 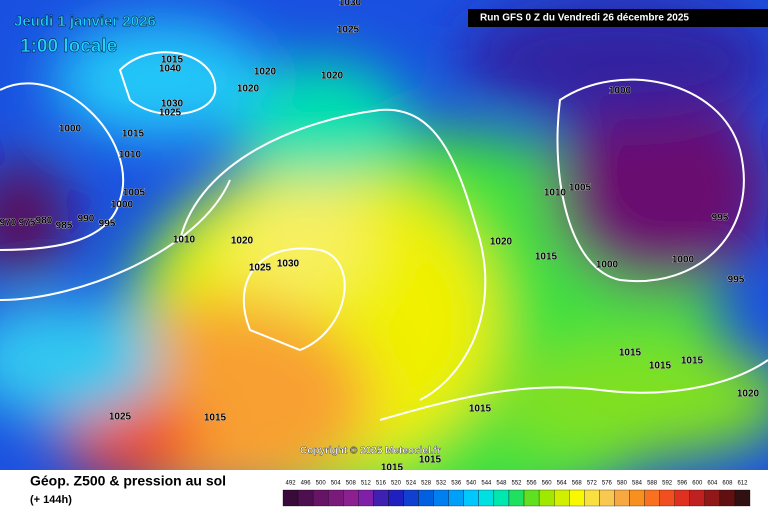 What do you see at coordinates (622, 484) in the screenshot?
I see `legend-label: 580` at bounding box center [622, 484].